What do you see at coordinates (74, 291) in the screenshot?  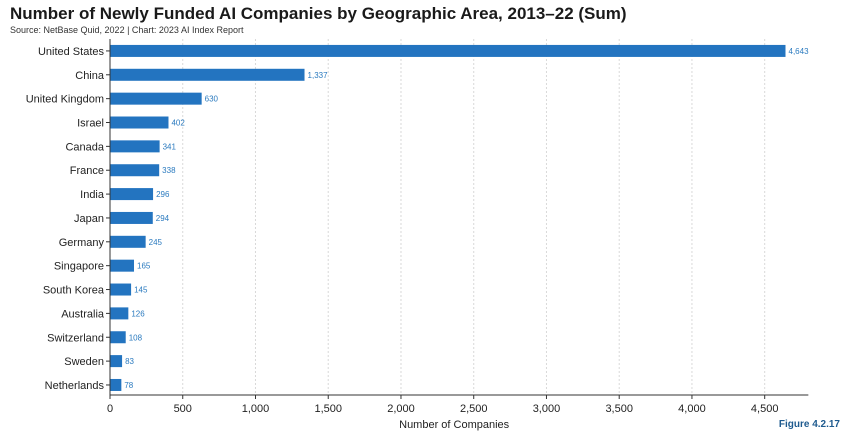 I see `category-label: South Korea` at bounding box center [74, 291].